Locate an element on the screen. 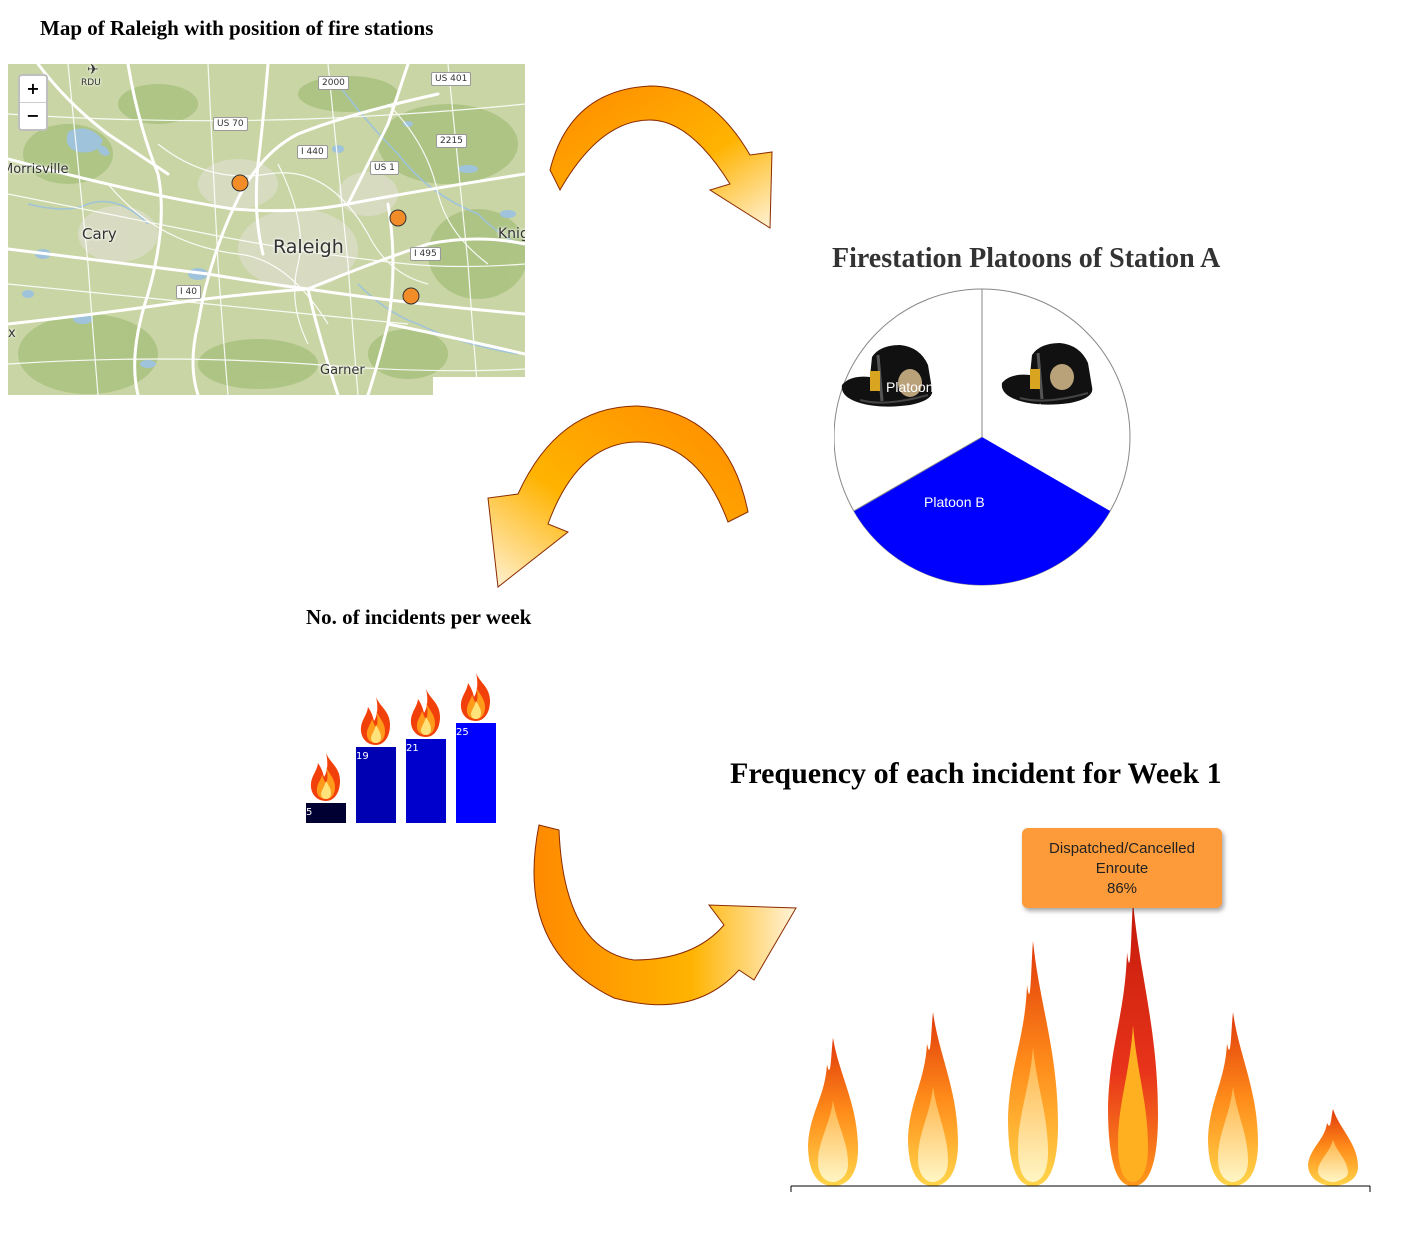 The width and height of the screenshot is (1426, 1259). road-shield-us1: US 1 is located at coordinates (384, 168).